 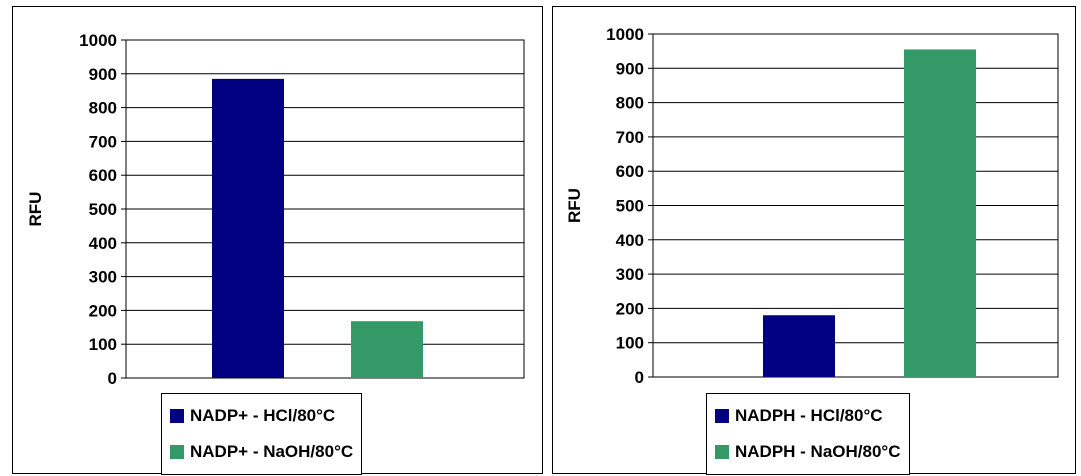 I want to click on legend-label: NADP+ - HCl/80°C, so click(x=263, y=415).